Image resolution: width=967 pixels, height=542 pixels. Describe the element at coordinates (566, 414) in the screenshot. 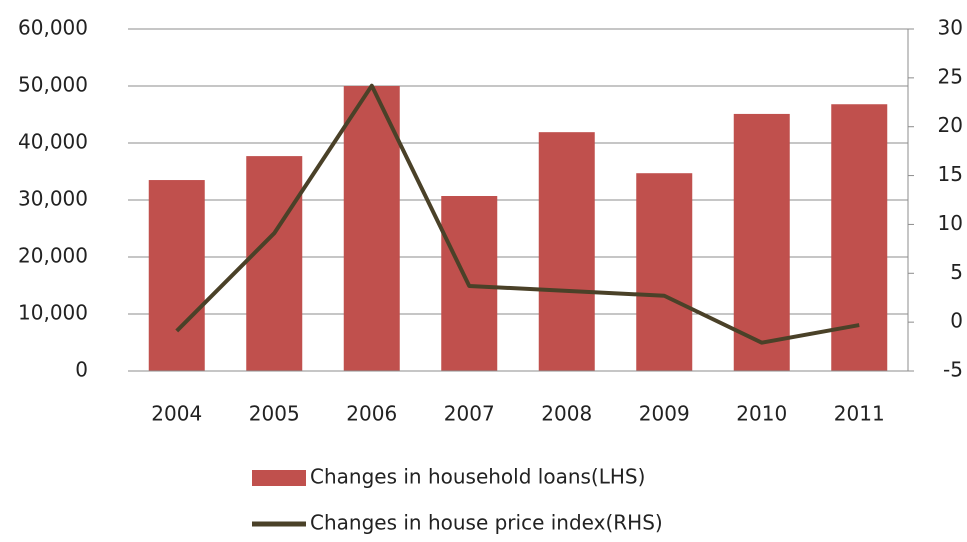

I see `x-tick-label: 2008` at that location.